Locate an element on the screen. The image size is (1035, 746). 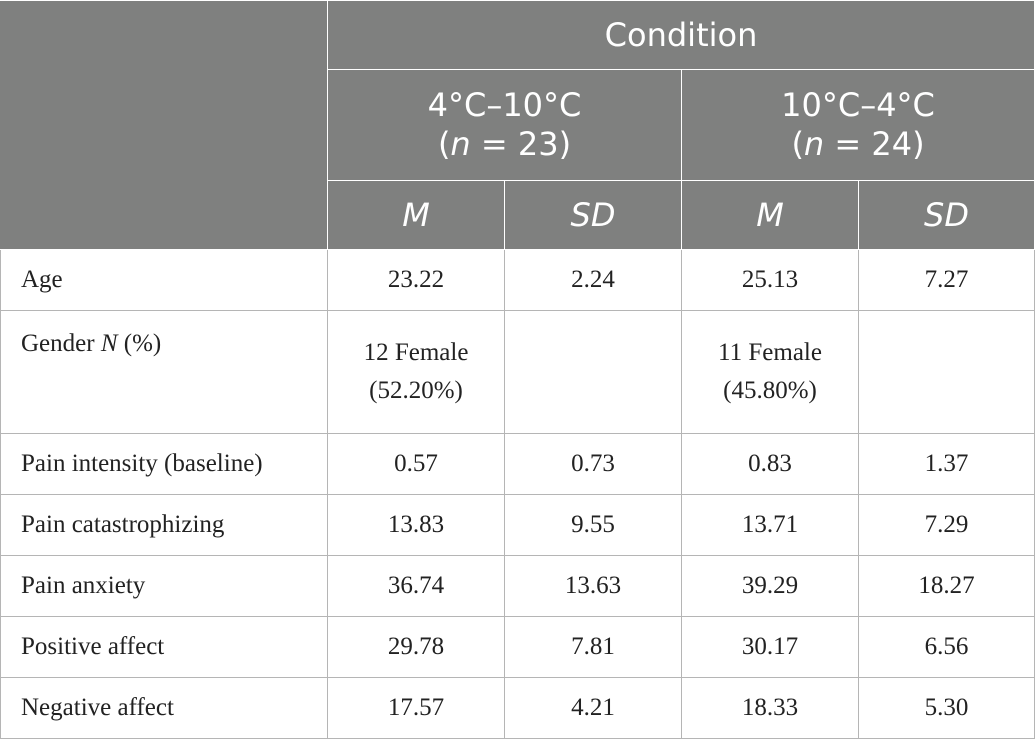
table-cell: 6.56 is located at coordinates (946, 647).